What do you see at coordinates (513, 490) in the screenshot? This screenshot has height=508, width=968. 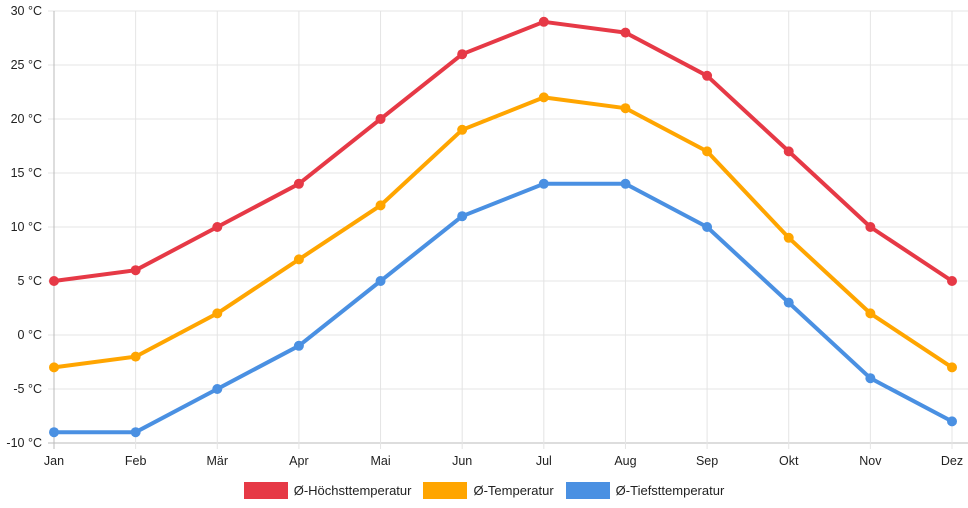 I see `legend-label-mean: Ø-Temperatur` at bounding box center [513, 490].